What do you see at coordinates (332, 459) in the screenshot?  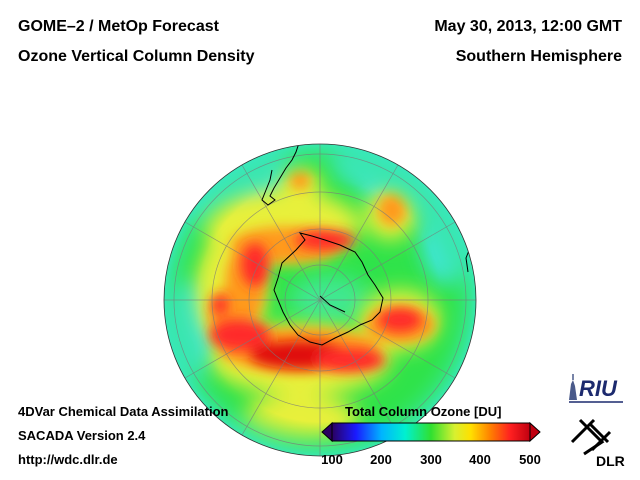 I see `colorbar-tick-100: 100` at bounding box center [332, 459].